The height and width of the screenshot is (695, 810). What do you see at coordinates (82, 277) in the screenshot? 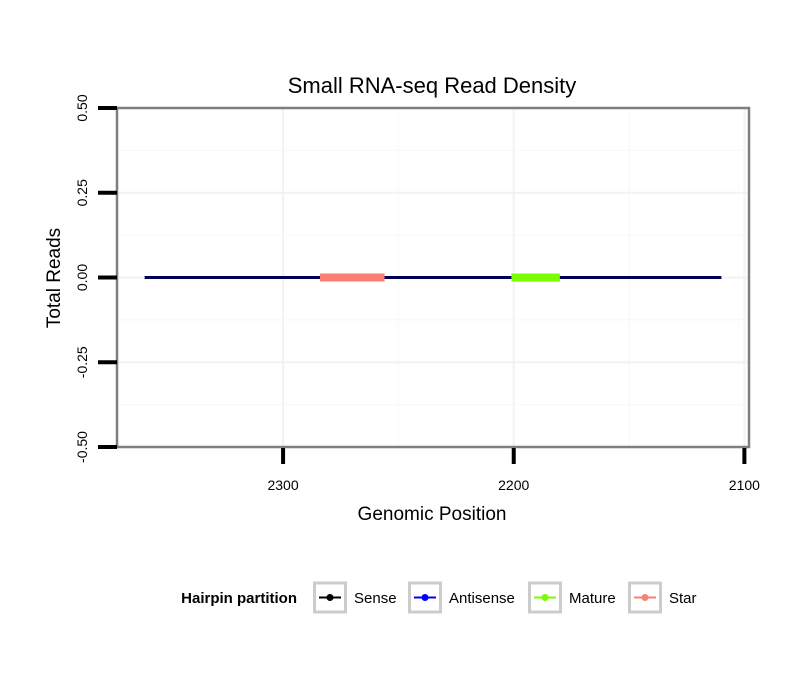
I see `y-tick-label: 0.00` at bounding box center [82, 277].